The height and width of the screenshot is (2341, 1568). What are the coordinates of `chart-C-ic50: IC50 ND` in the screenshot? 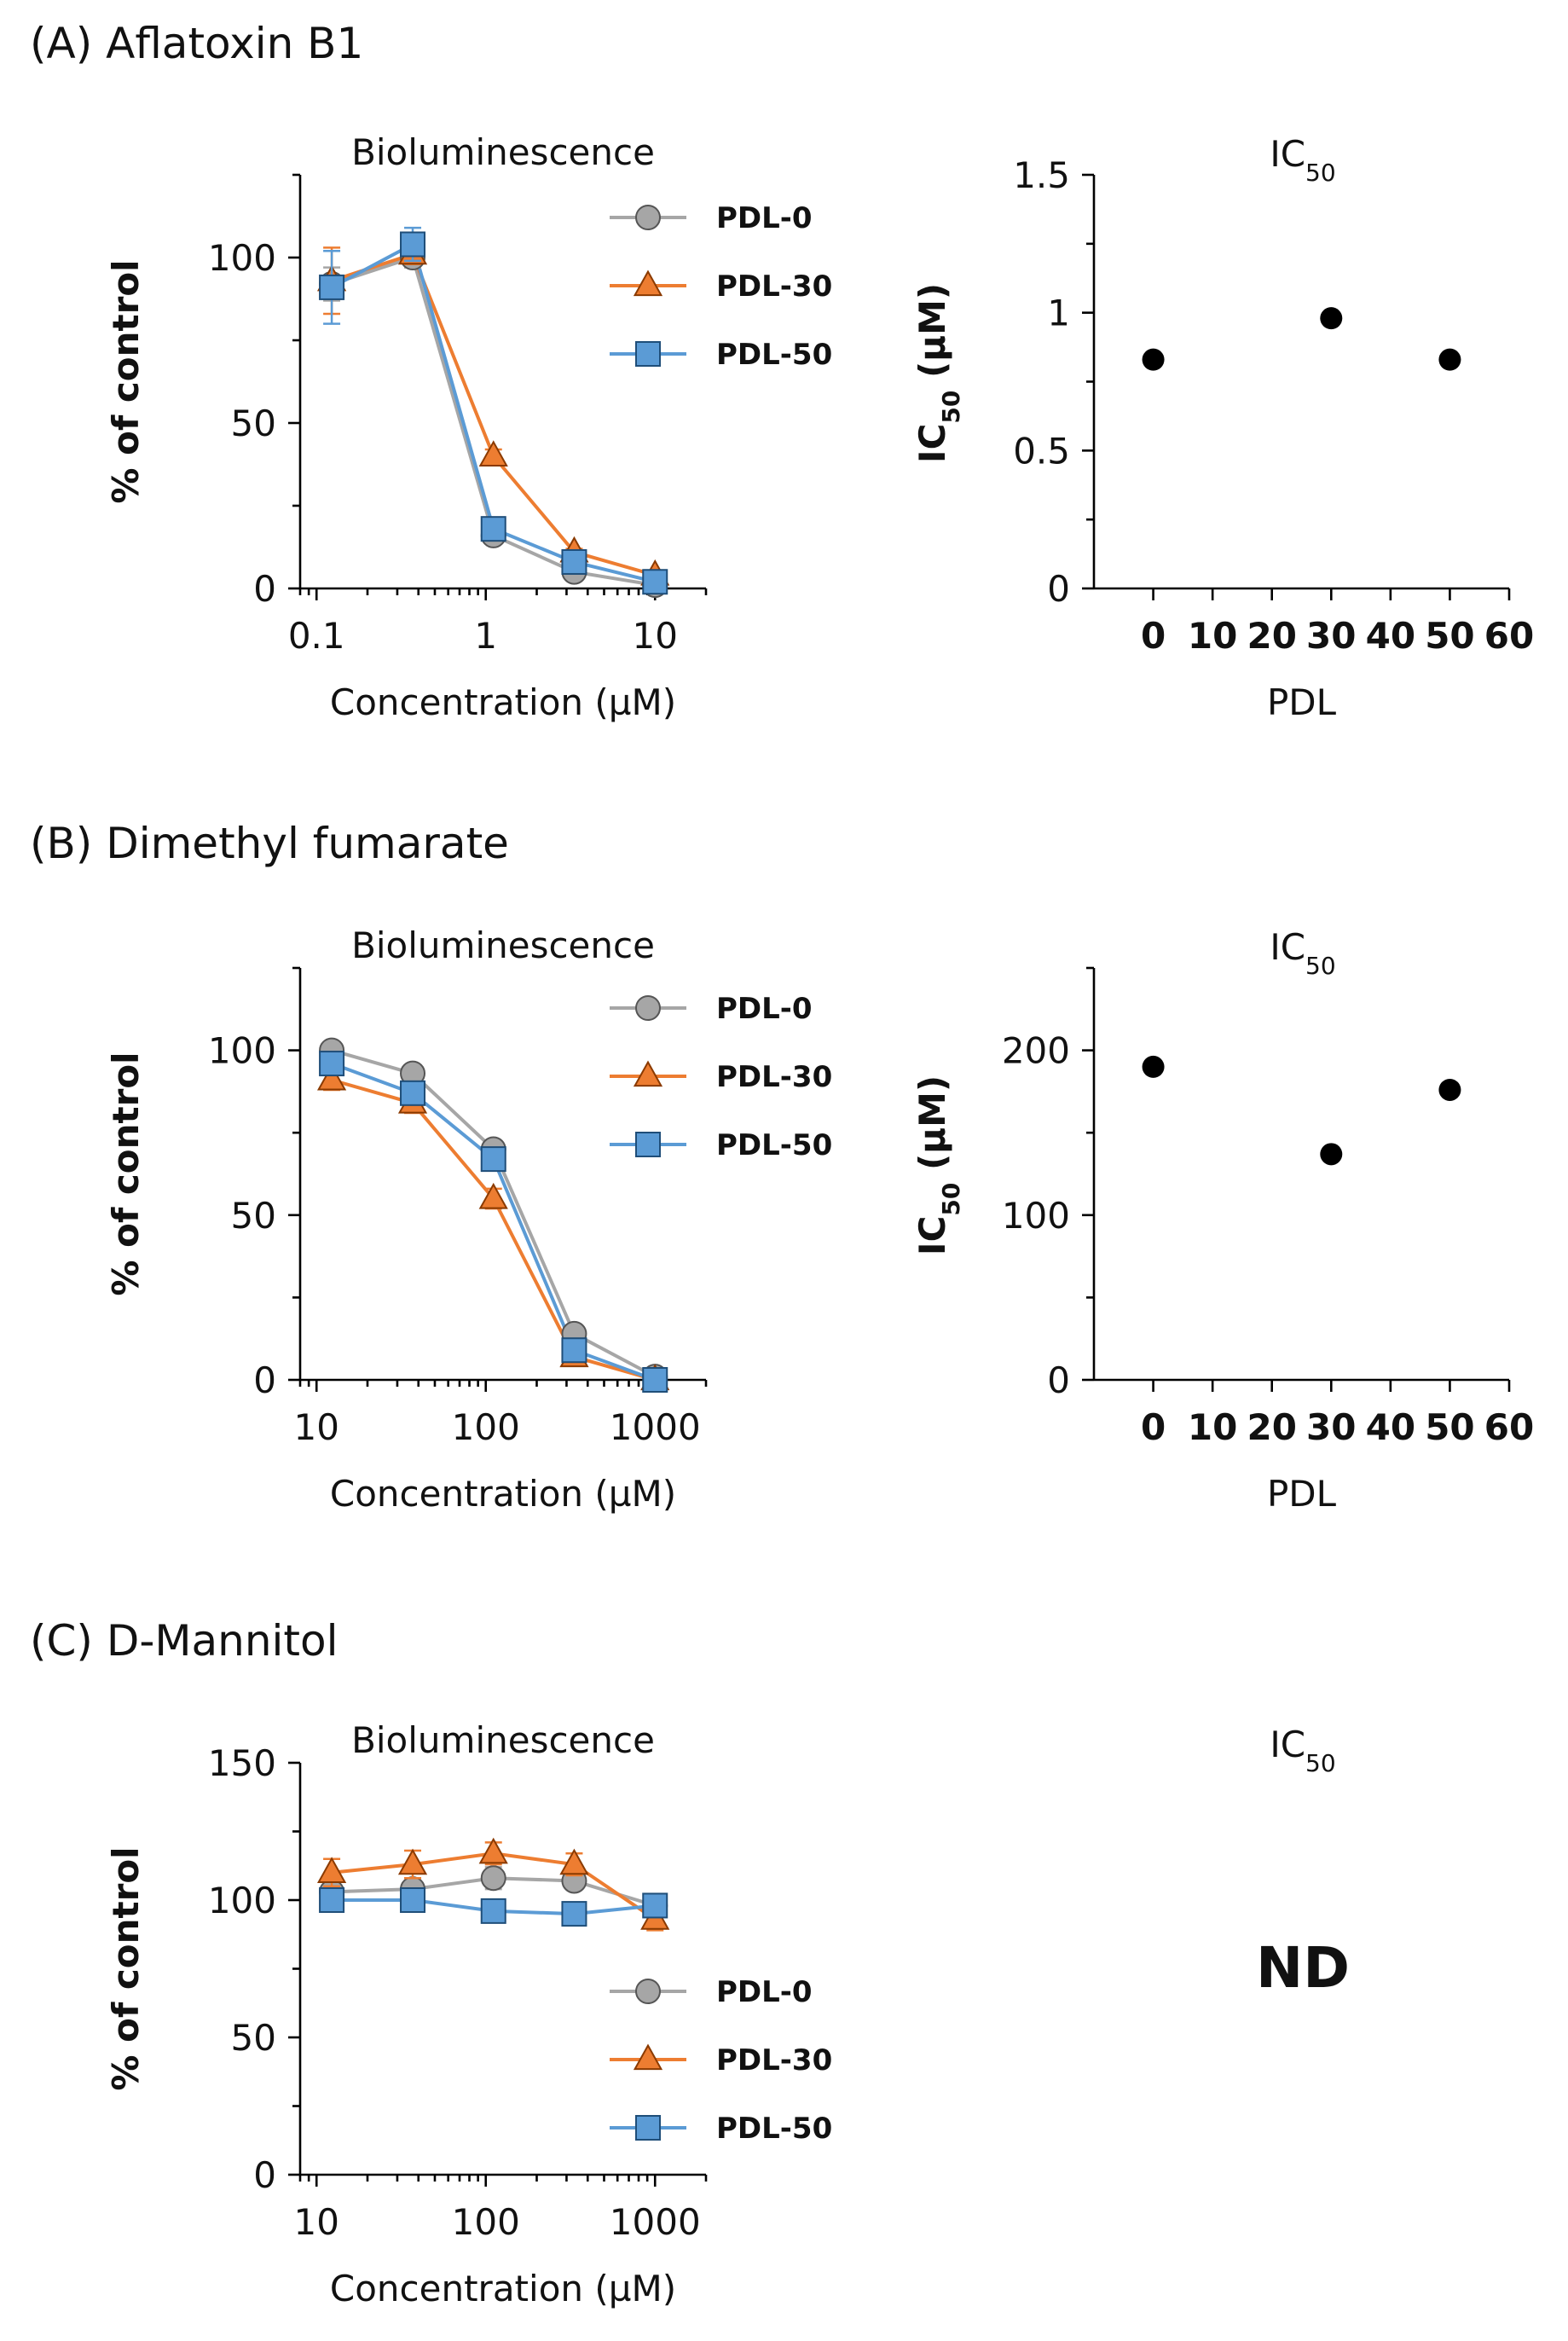 It's located at (1303, 1862).